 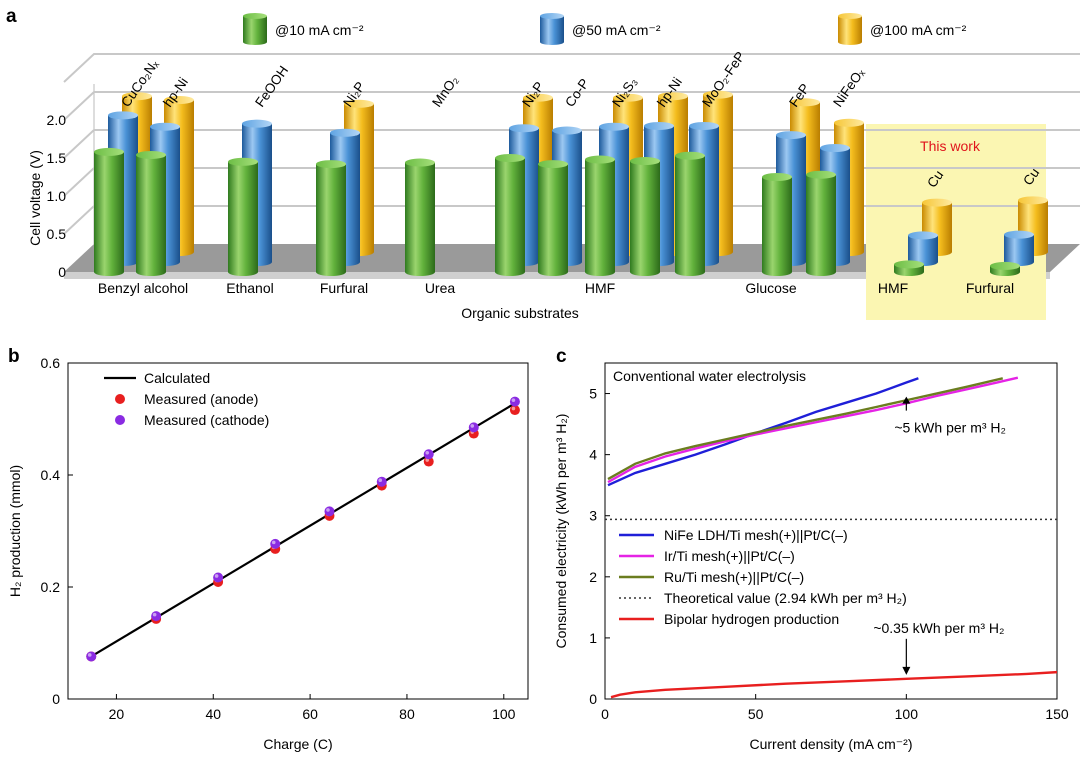 What do you see at coordinates (201, 399) in the screenshot?
I see `legend-label-1: Measured (anode)` at bounding box center [201, 399].